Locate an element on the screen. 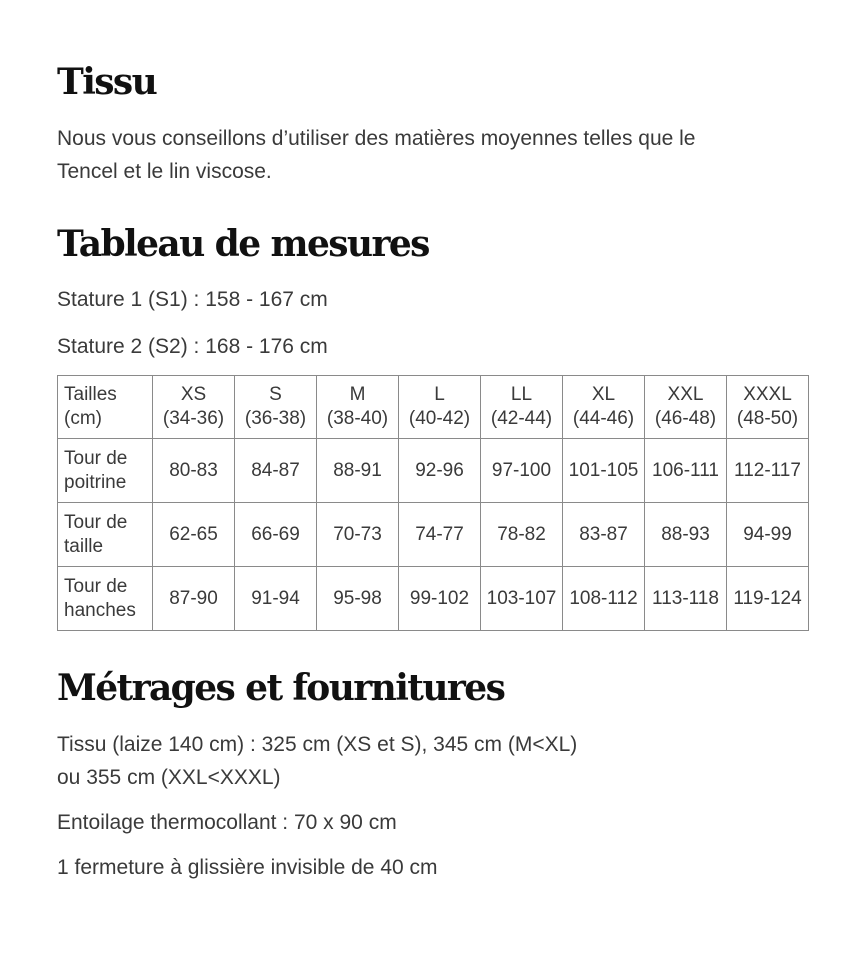 The height and width of the screenshot is (965, 845). size-name: XXXL is located at coordinates (767, 394).